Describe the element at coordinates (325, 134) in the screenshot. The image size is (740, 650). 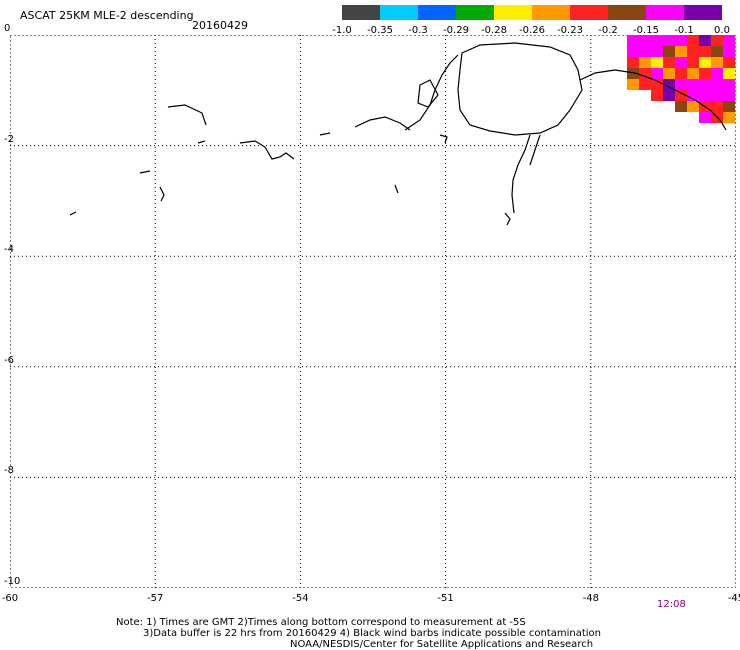
I see `island-g` at that location.